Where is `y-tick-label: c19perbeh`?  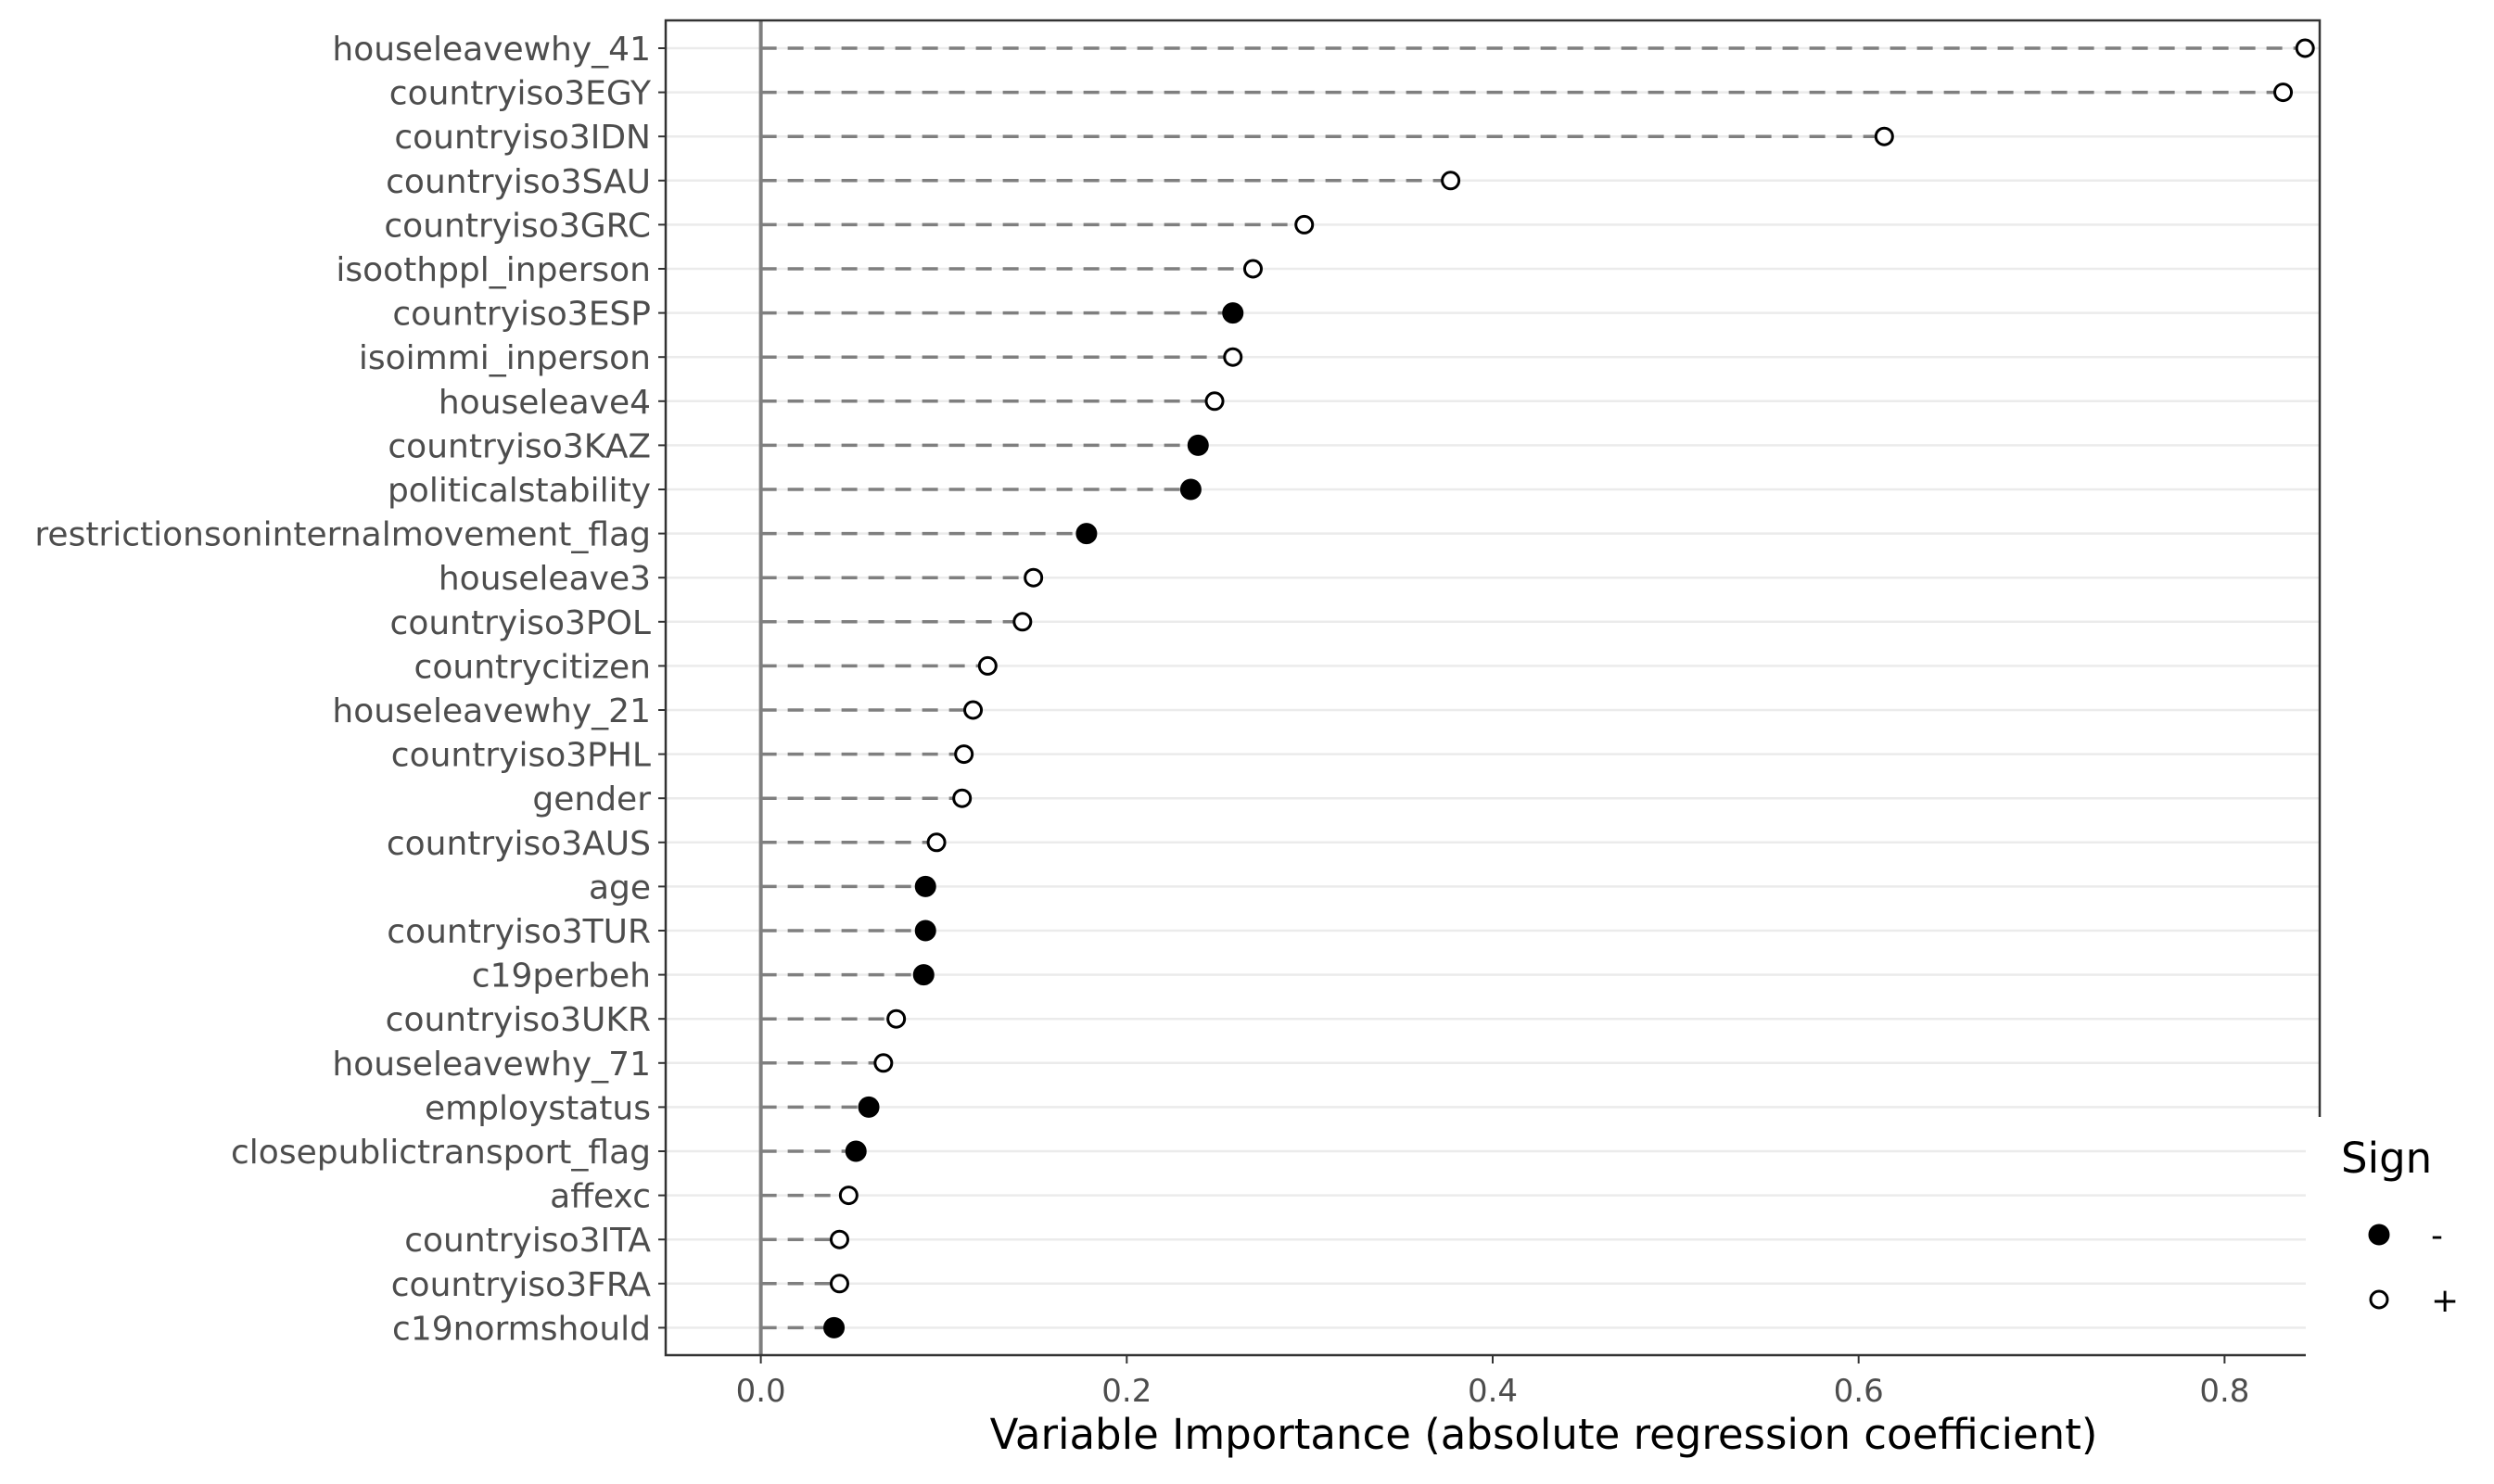
y-tick-label: c19perbeh is located at coordinates (561, 977).